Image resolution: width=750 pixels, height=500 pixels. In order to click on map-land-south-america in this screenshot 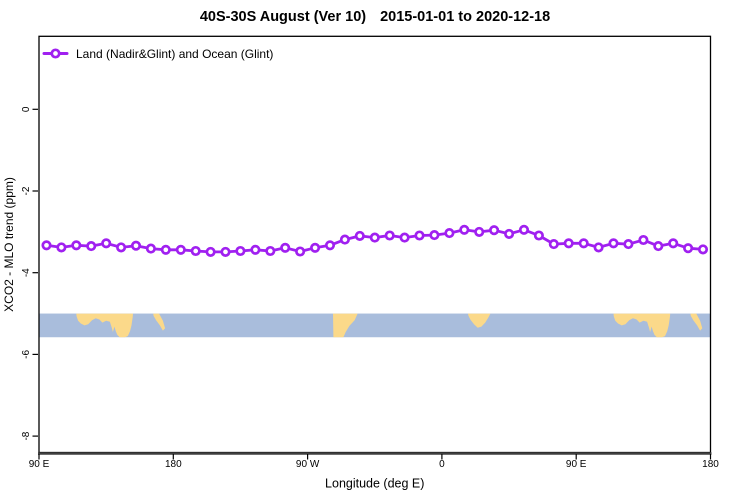, I will do `click(345, 325)`.